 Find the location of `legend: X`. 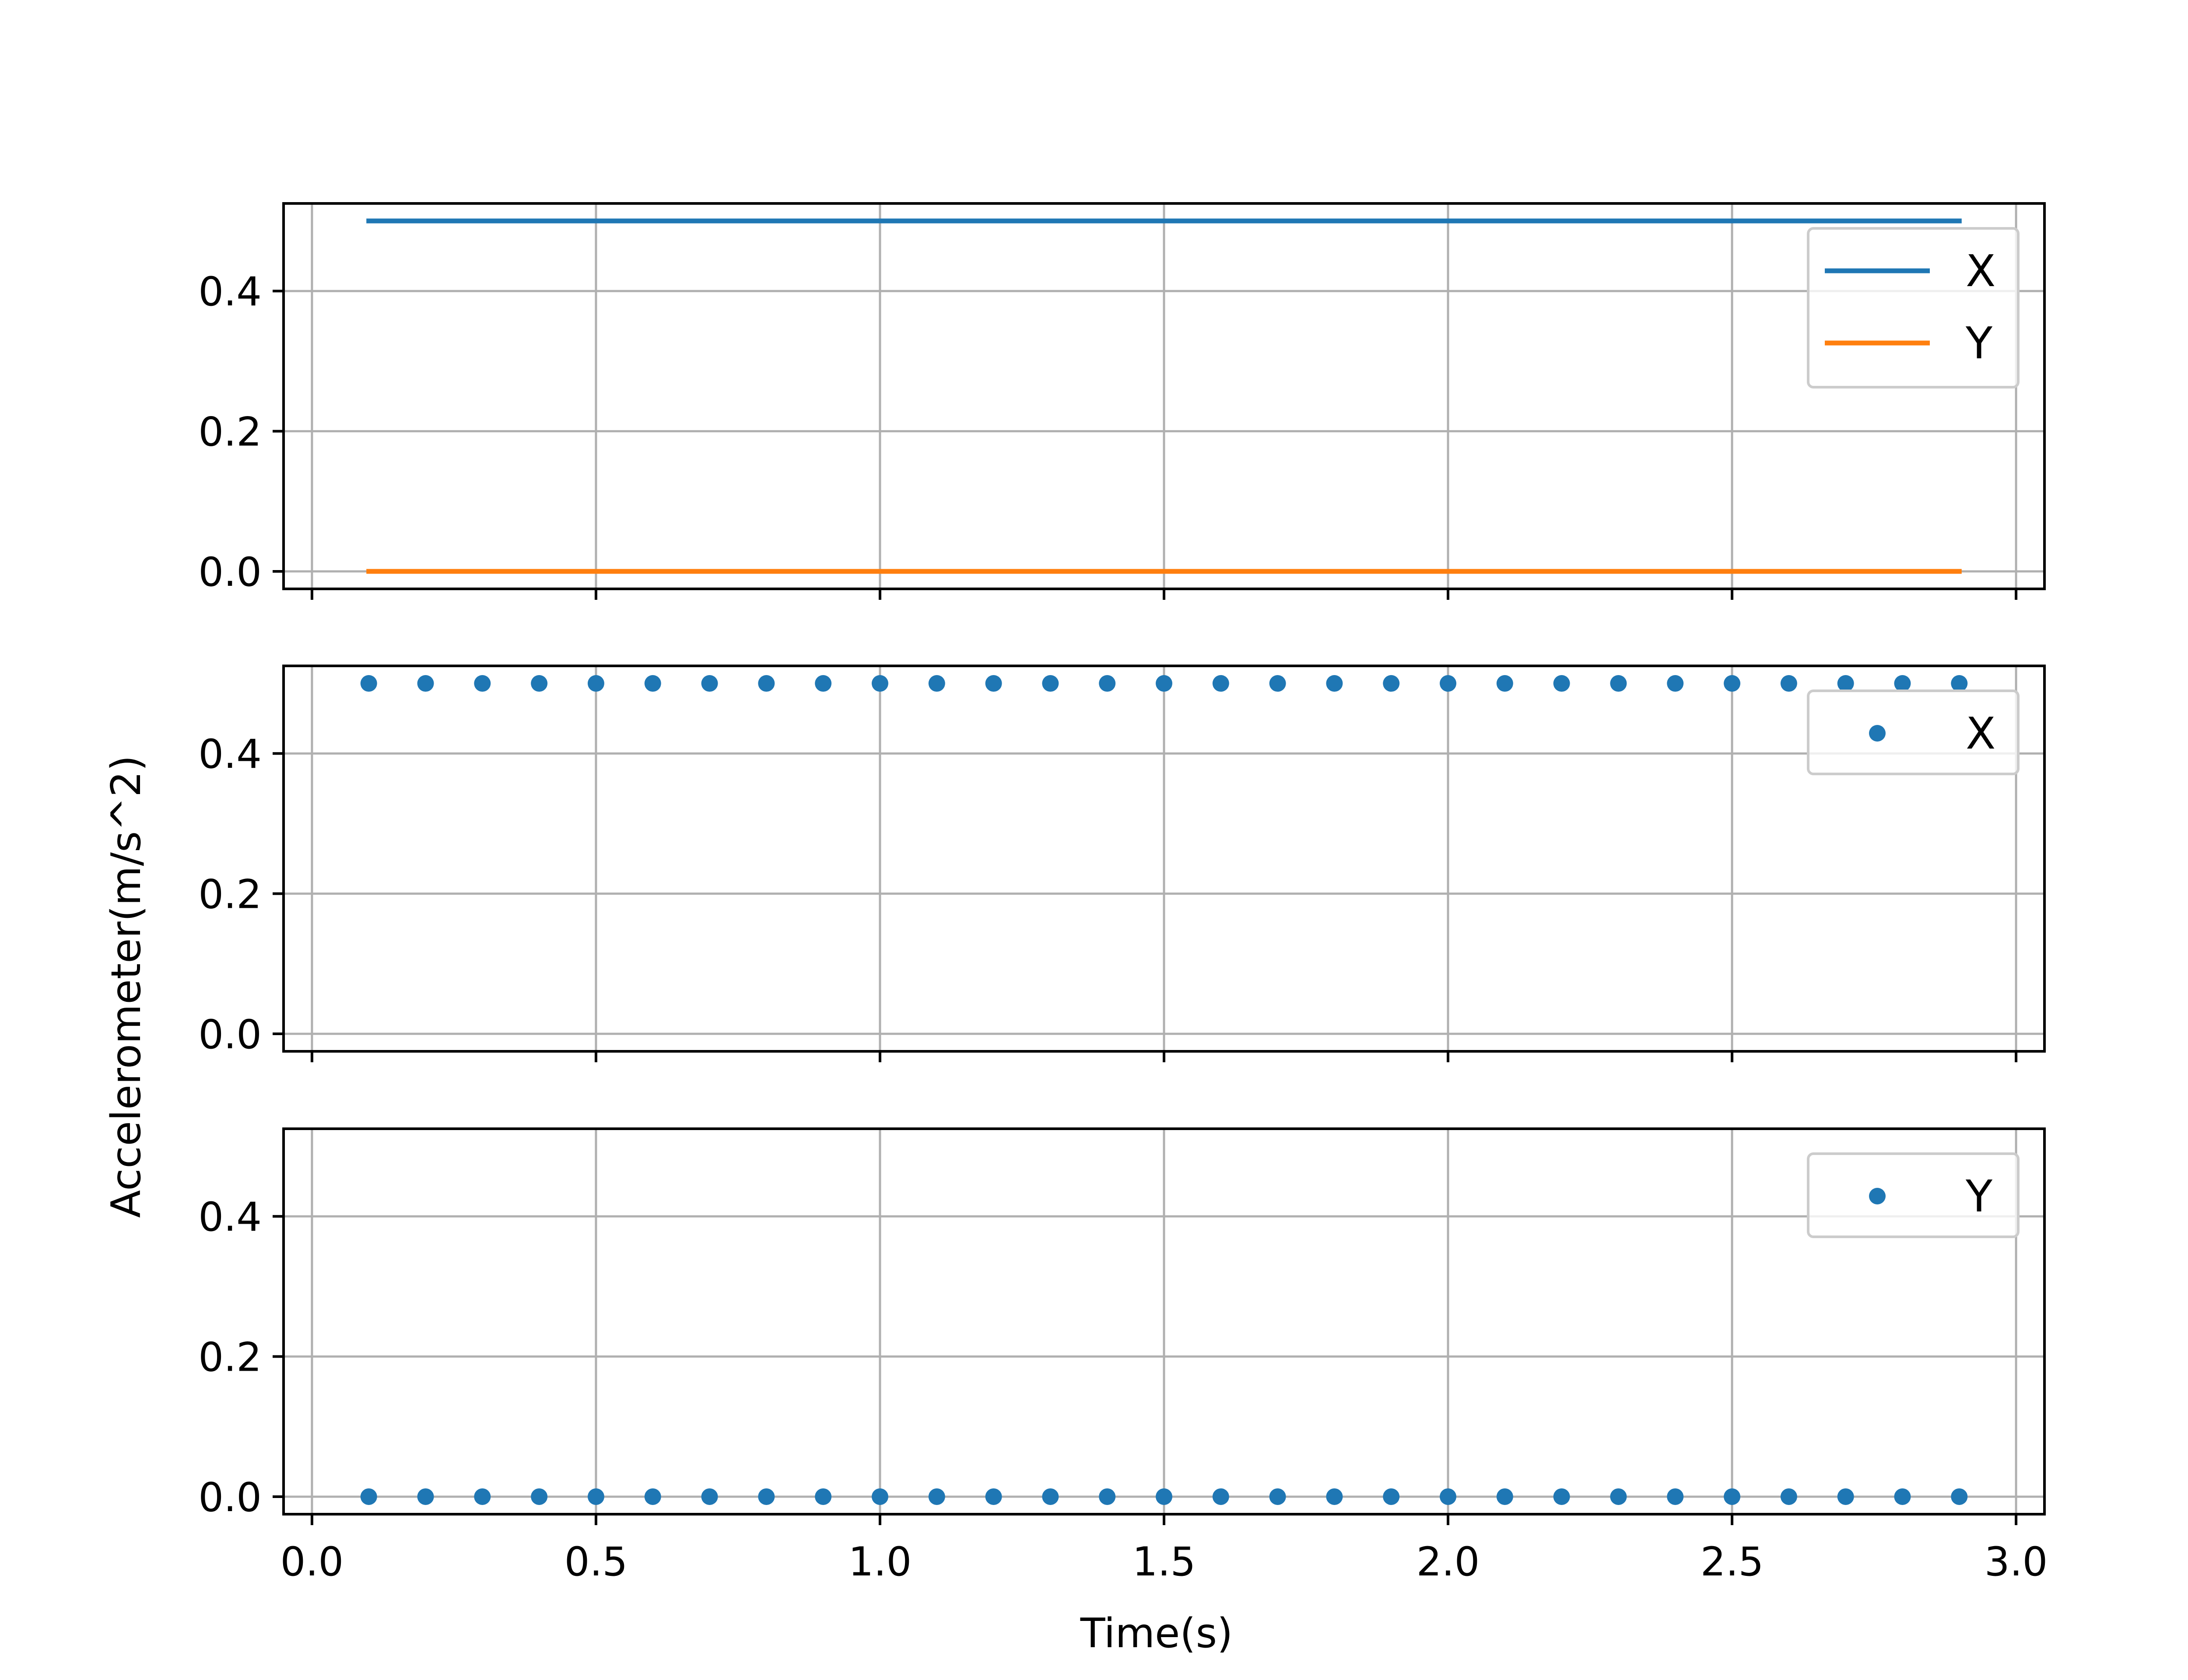

legend: X is located at coordinates (1913, 732).